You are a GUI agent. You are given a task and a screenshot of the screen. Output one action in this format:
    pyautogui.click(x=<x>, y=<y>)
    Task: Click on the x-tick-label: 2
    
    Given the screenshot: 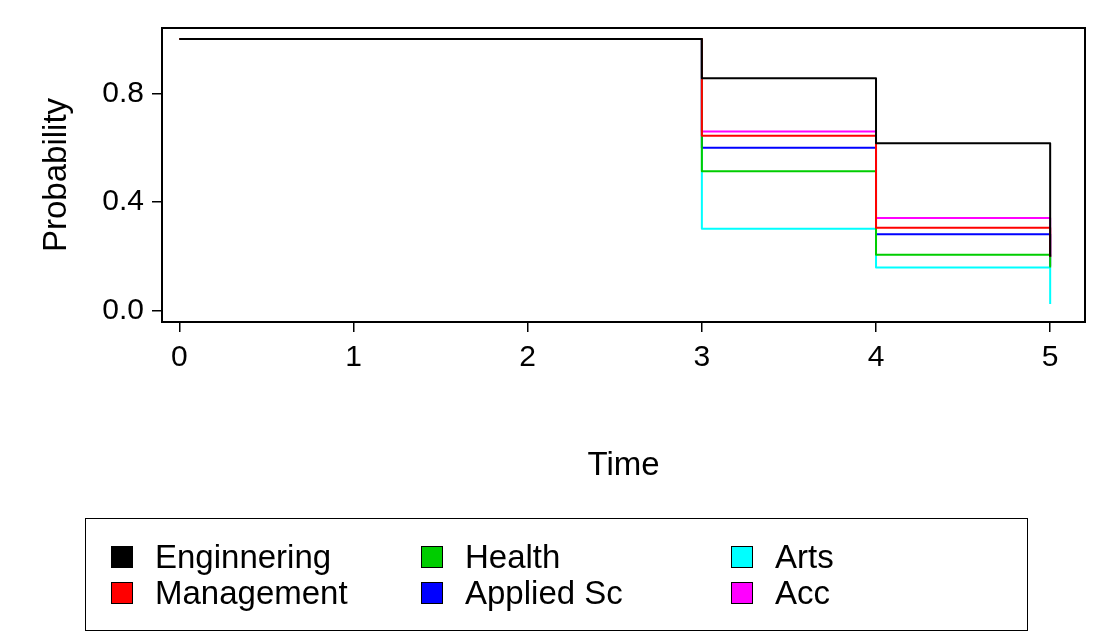 What is the action you would take?
    pyautogui.click(x=528, y=356)
    